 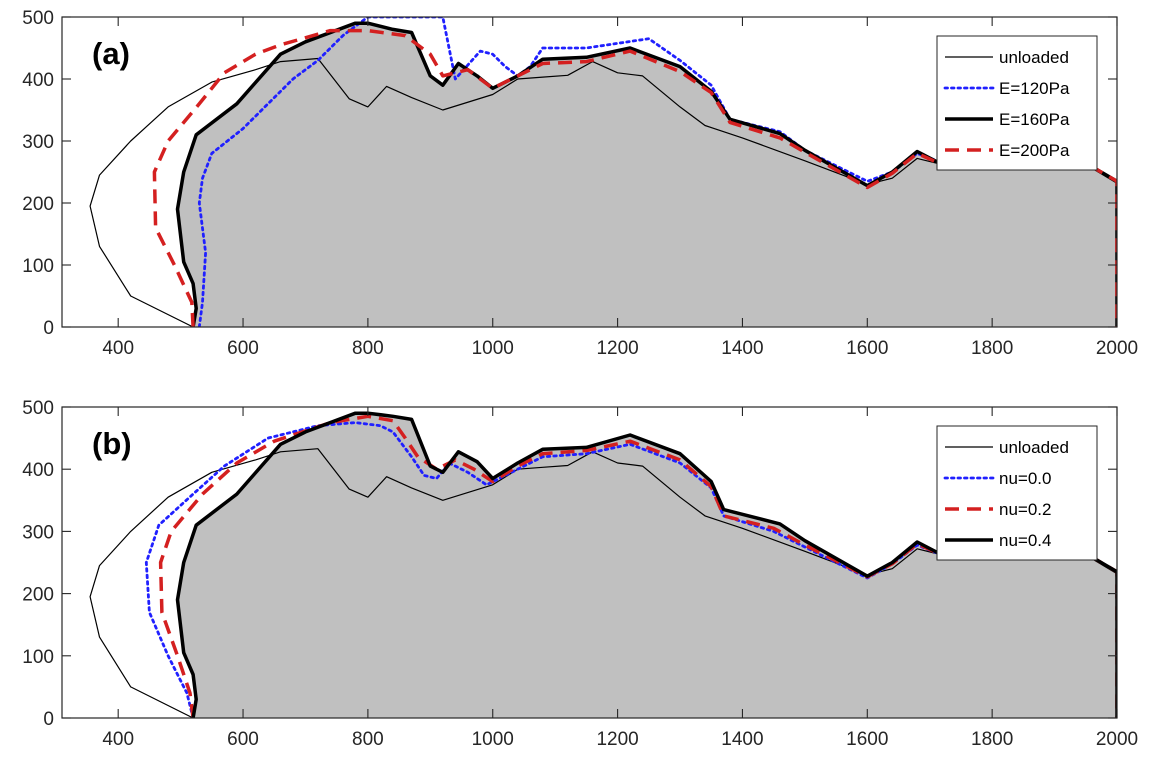 What do you see at coordinates (493, 739) in the screenshot?
I see `panel-b-x-tick-label: 1000` at bounding box center [493, 739].